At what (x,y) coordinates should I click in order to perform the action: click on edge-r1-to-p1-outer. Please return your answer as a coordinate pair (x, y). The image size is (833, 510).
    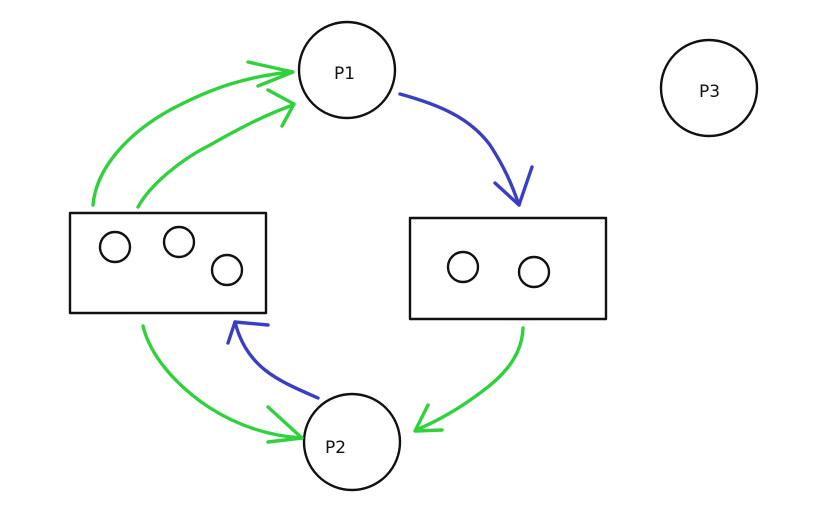
    Looking at the image, I should click on (193, 133).